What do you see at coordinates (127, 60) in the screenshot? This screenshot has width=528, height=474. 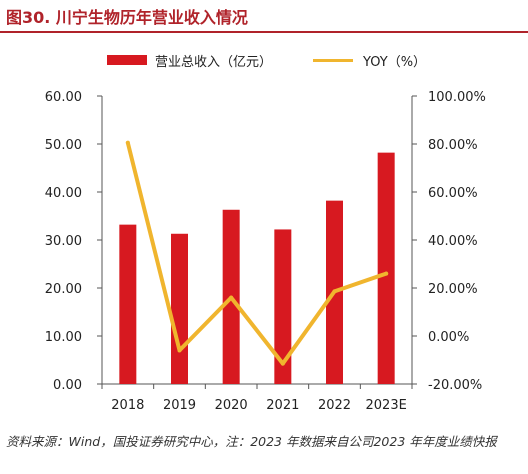 I see `legend-swatch-bar` at bounding box center [127, 60].